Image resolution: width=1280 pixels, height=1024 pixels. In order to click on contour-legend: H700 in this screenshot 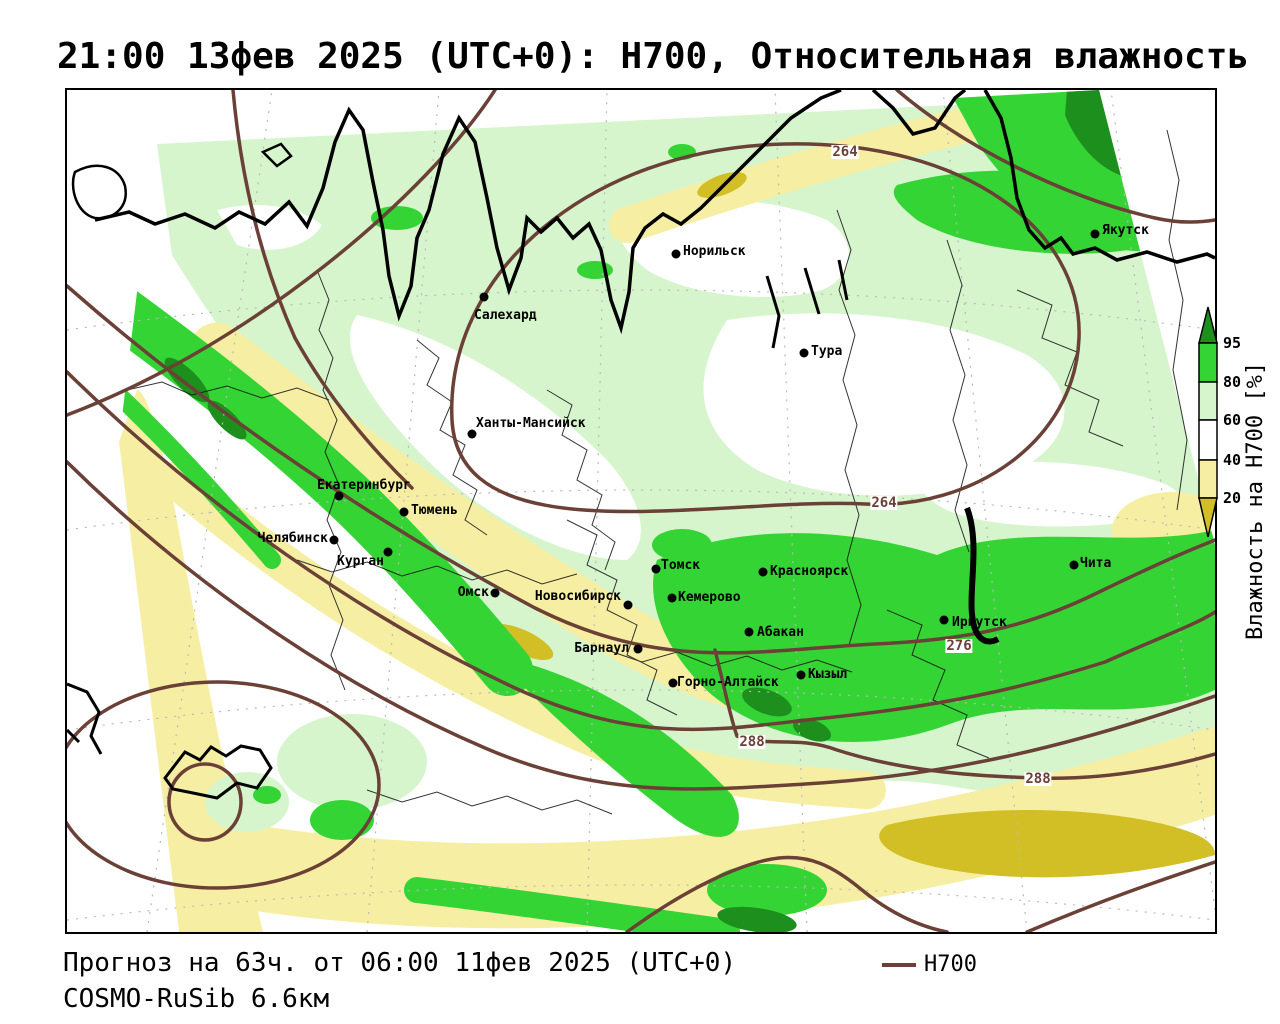, I will do `click(982, 965)`.